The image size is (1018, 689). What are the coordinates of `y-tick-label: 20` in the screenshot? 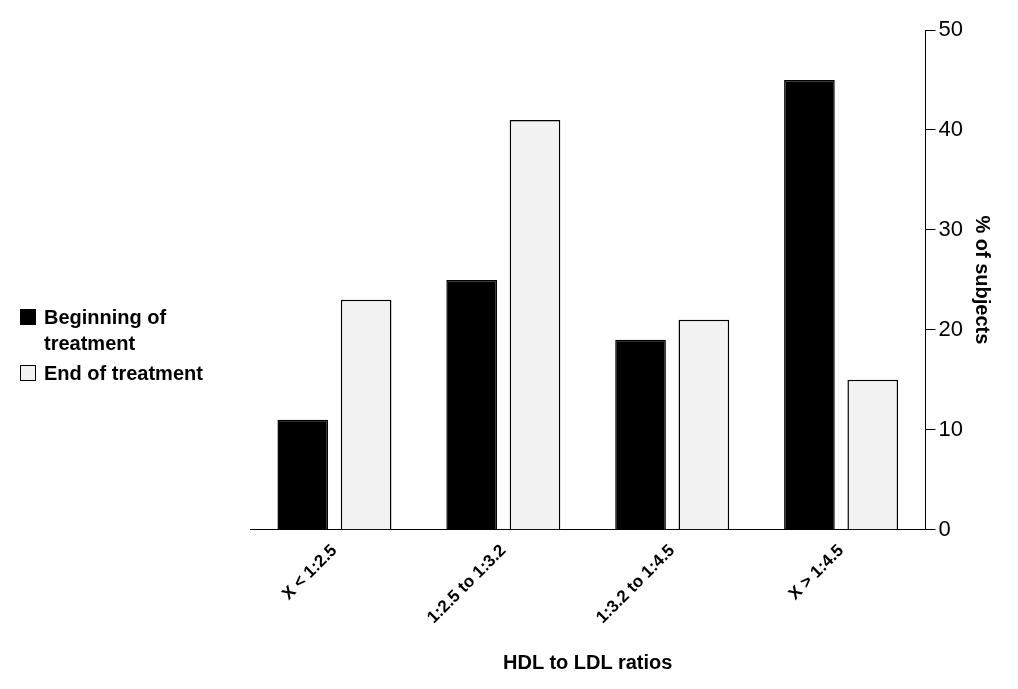 It's located at (951, 328).